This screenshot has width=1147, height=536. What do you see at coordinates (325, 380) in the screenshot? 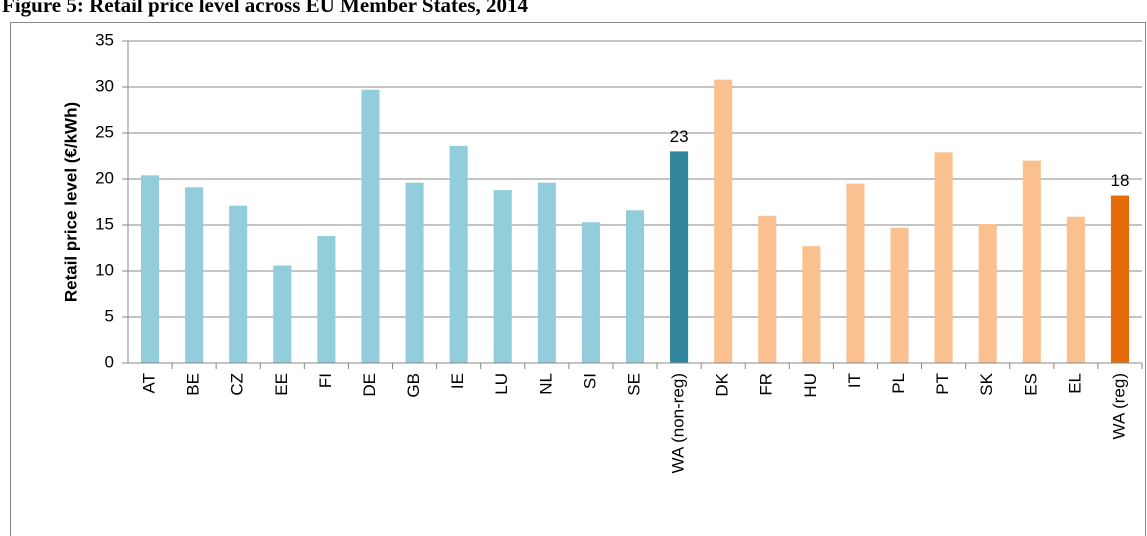
I see `x-tick-label: FI` at bounding box center [325, 380].